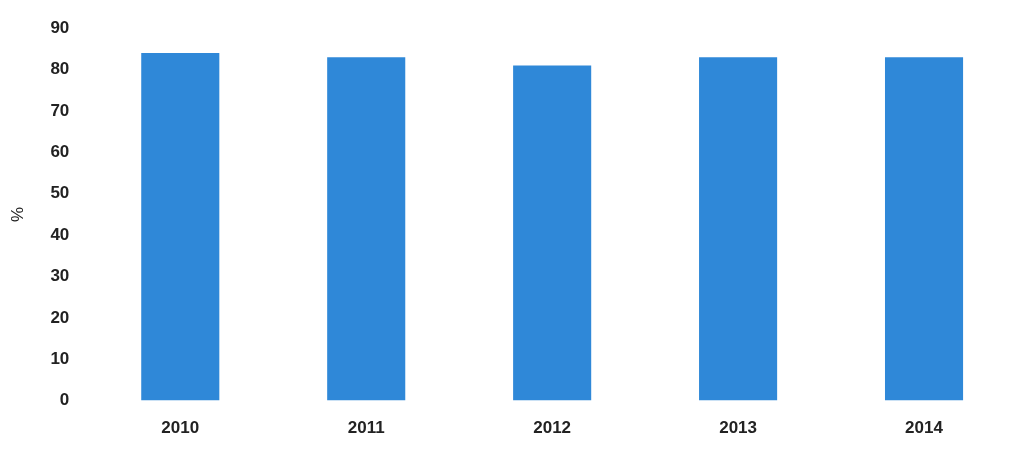 This screenshot has height=461, width=1017. I want to click on y-tick-label: 60, so click(60, 152).